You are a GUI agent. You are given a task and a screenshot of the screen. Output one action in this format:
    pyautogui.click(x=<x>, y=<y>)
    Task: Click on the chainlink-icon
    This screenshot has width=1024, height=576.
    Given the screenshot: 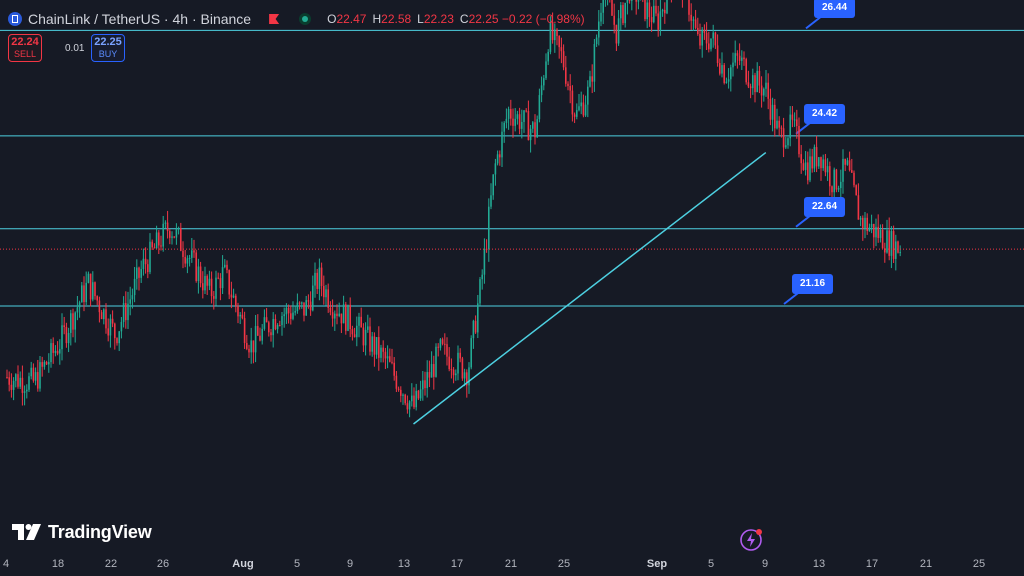 What is the action you would take?
    pyautogui.click(x=15, y=19)
    